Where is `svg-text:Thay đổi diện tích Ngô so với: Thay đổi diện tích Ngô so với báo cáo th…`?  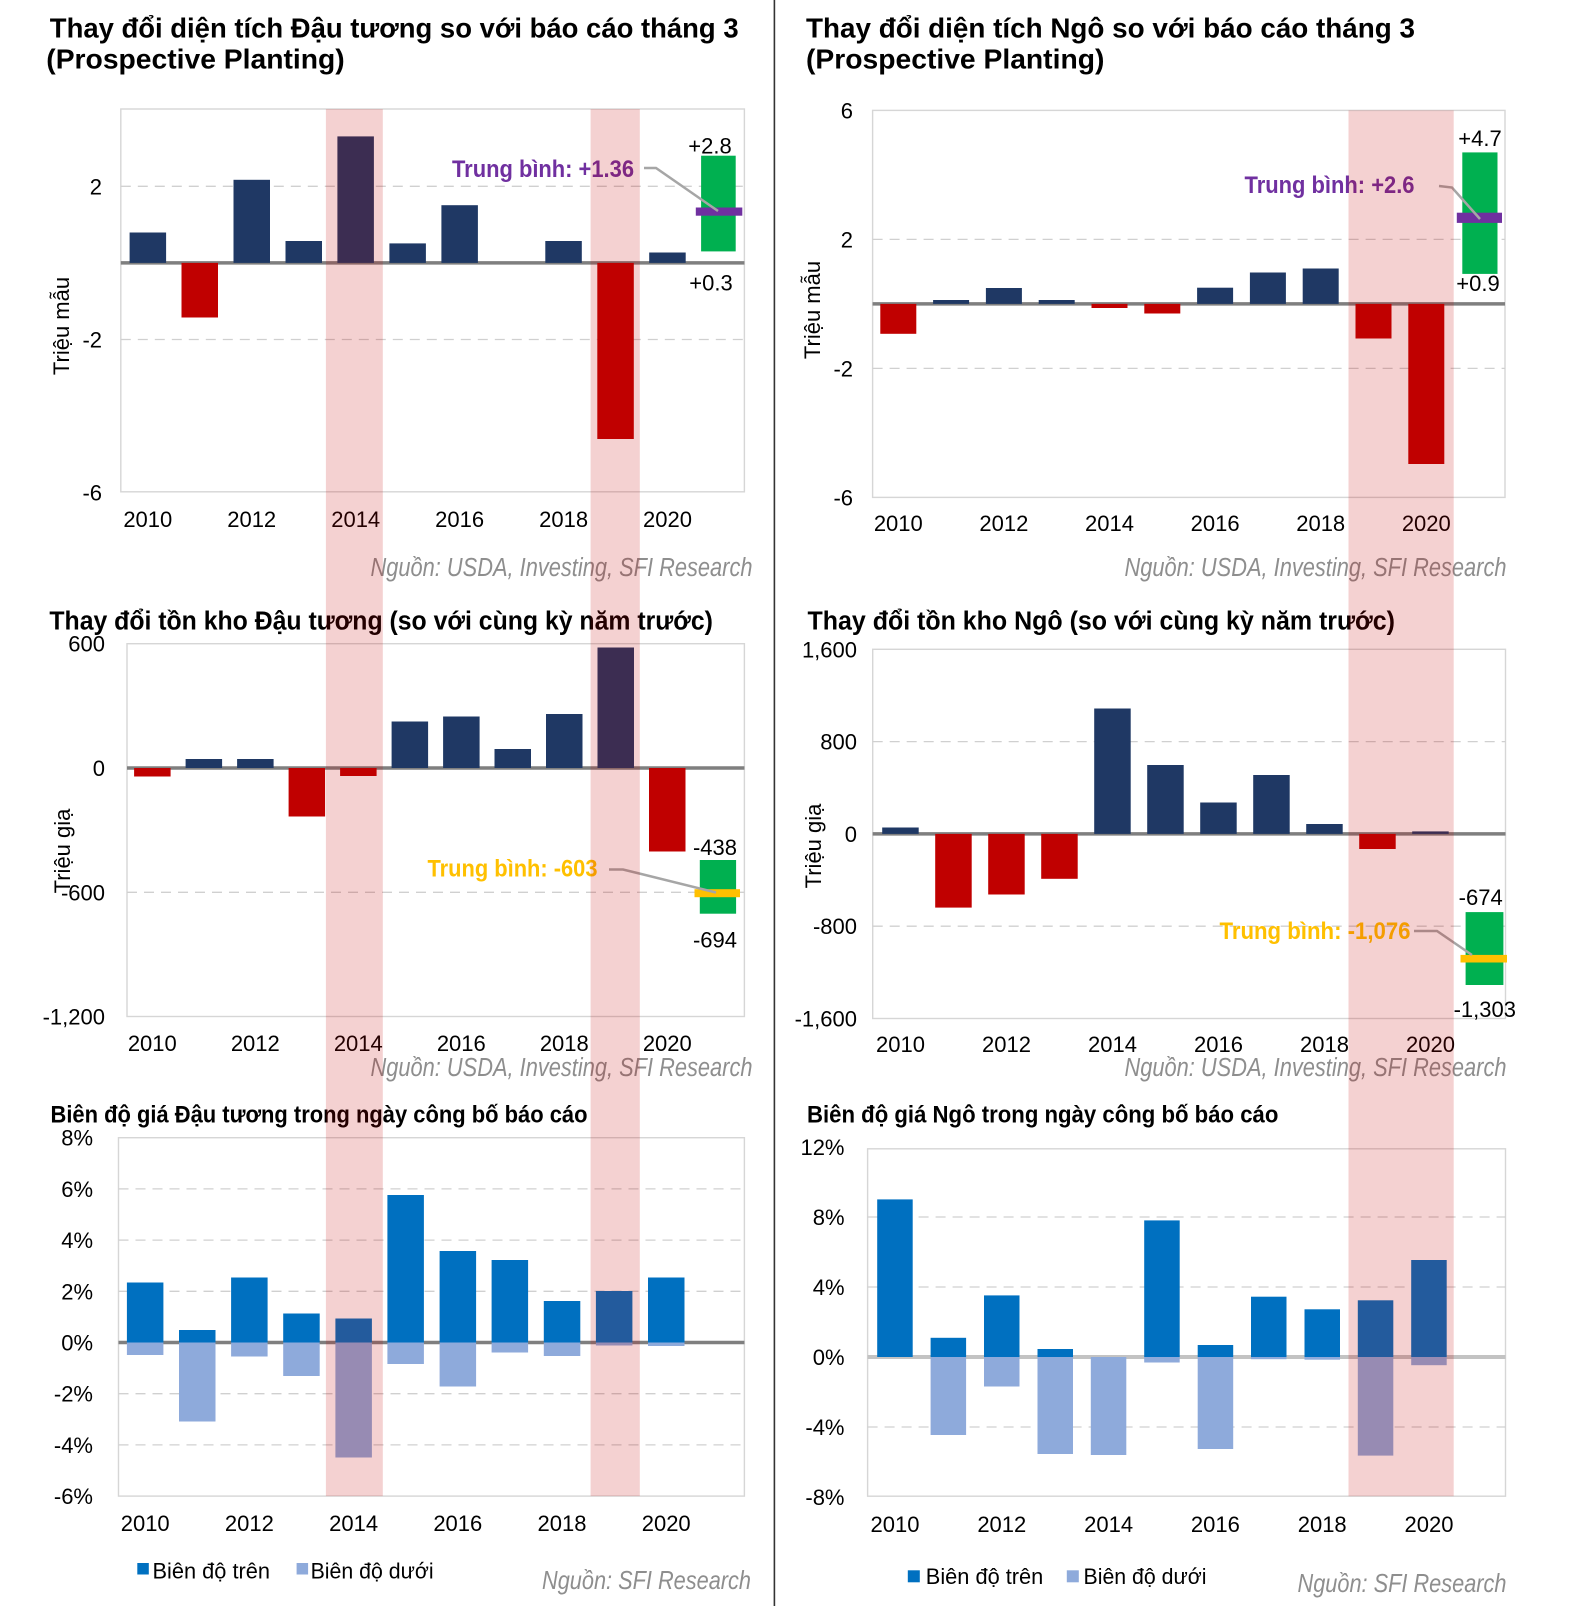 svg-text:Thay đổi diện tích Ngô so với: Thay đổi diện tích Ngô so với báo cáo th… is located at coordinates (1110, 28).